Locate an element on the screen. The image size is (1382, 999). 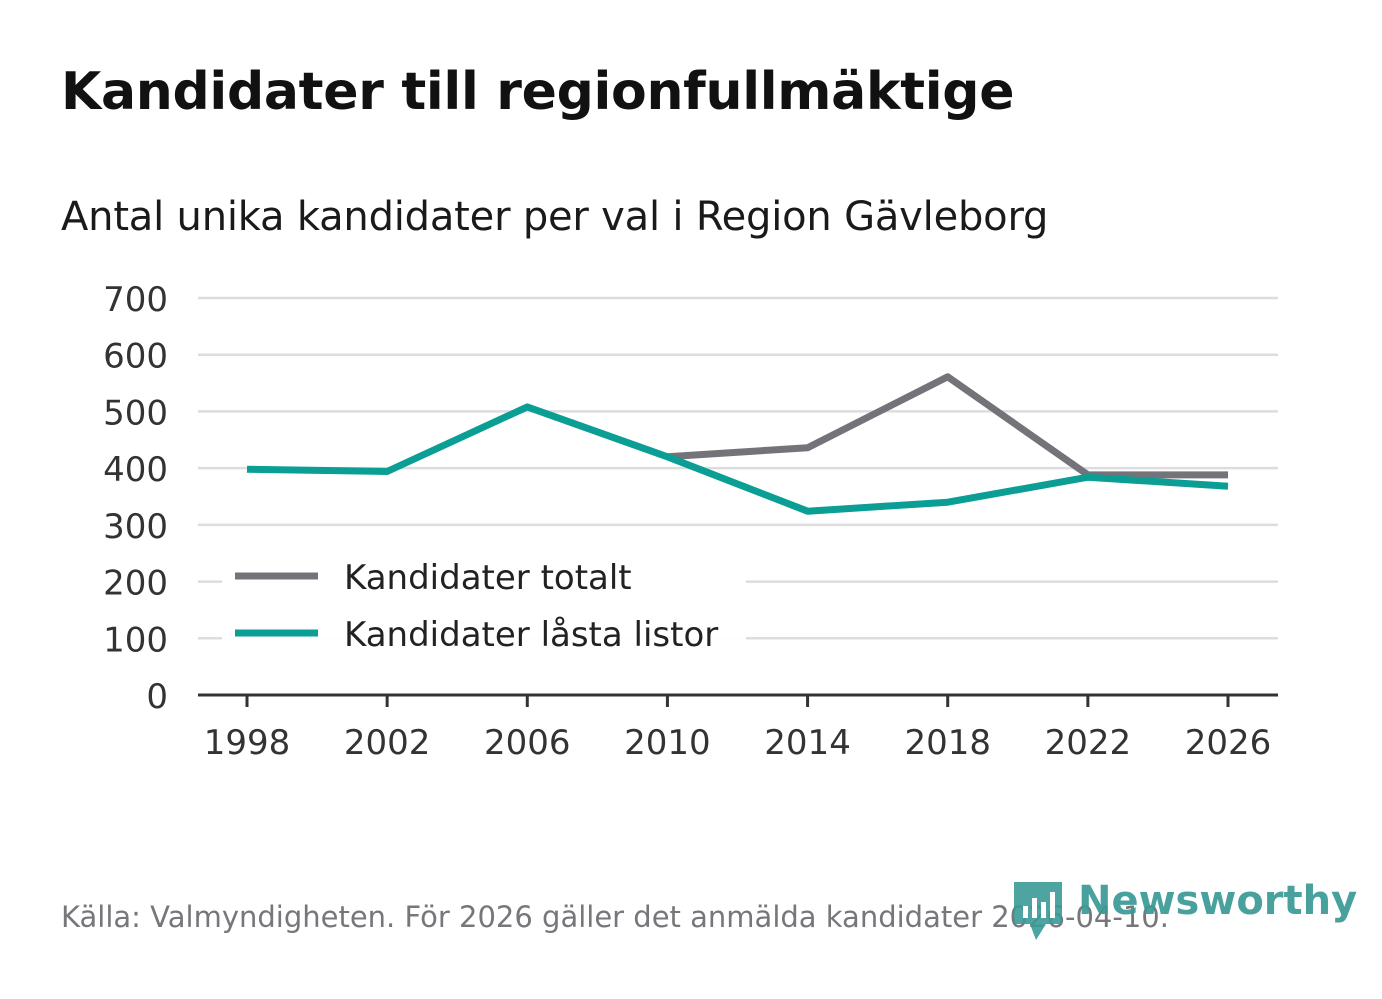
y-tick-label: 0 is located at coordinates (157, 697).